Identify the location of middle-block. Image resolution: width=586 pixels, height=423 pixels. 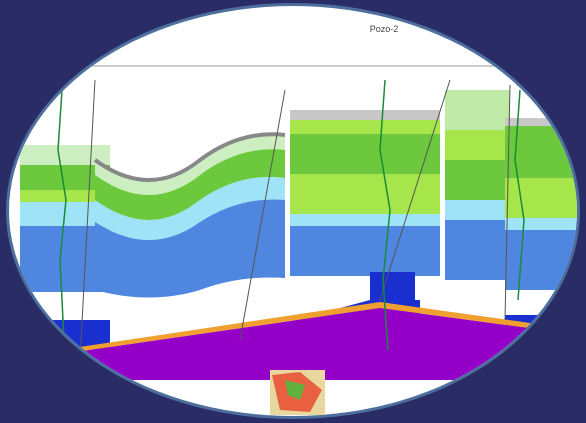
(189, 215).